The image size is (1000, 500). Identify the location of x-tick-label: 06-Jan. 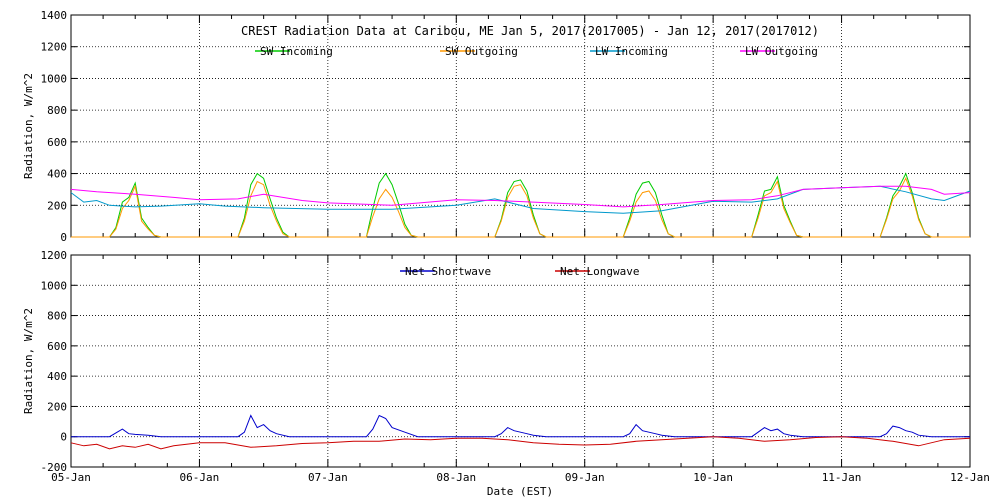
(200, 477).